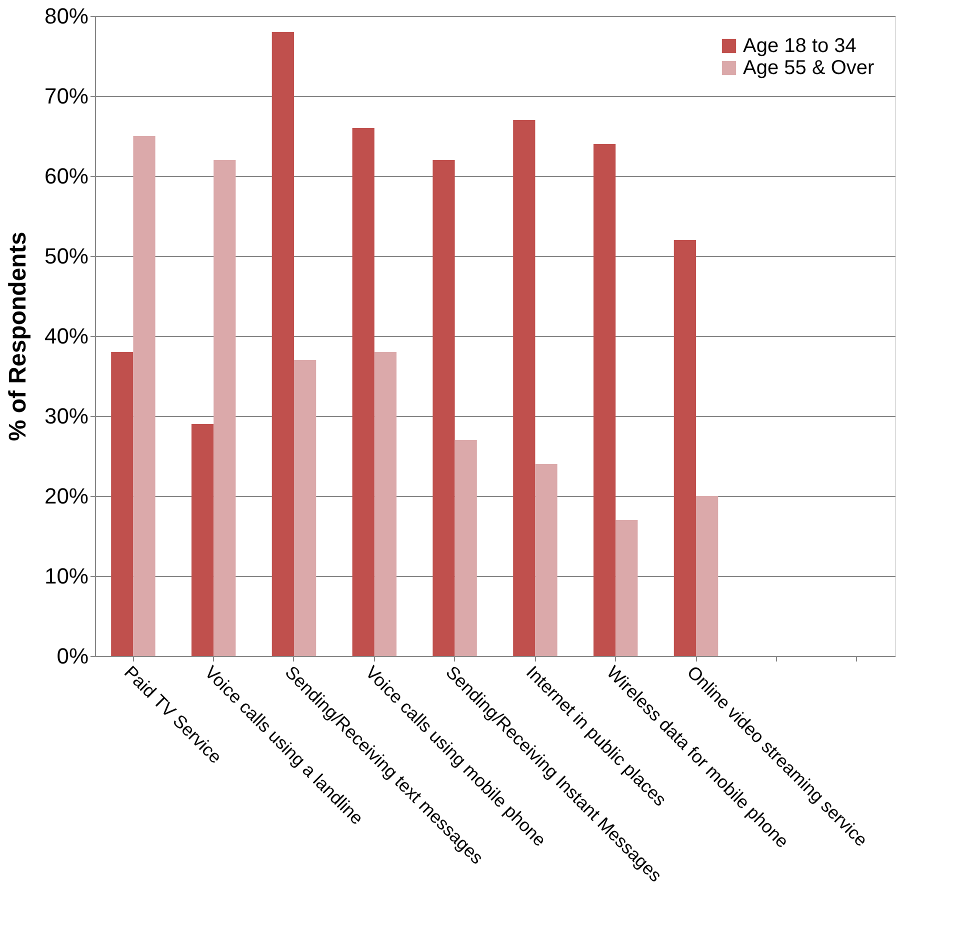 The width and height of the screenshot is (972, 949). What do you see at coordinates (66, 96) in the screenshot?
I see `y-tick-label: 70%` at bounding box center [66, 96].